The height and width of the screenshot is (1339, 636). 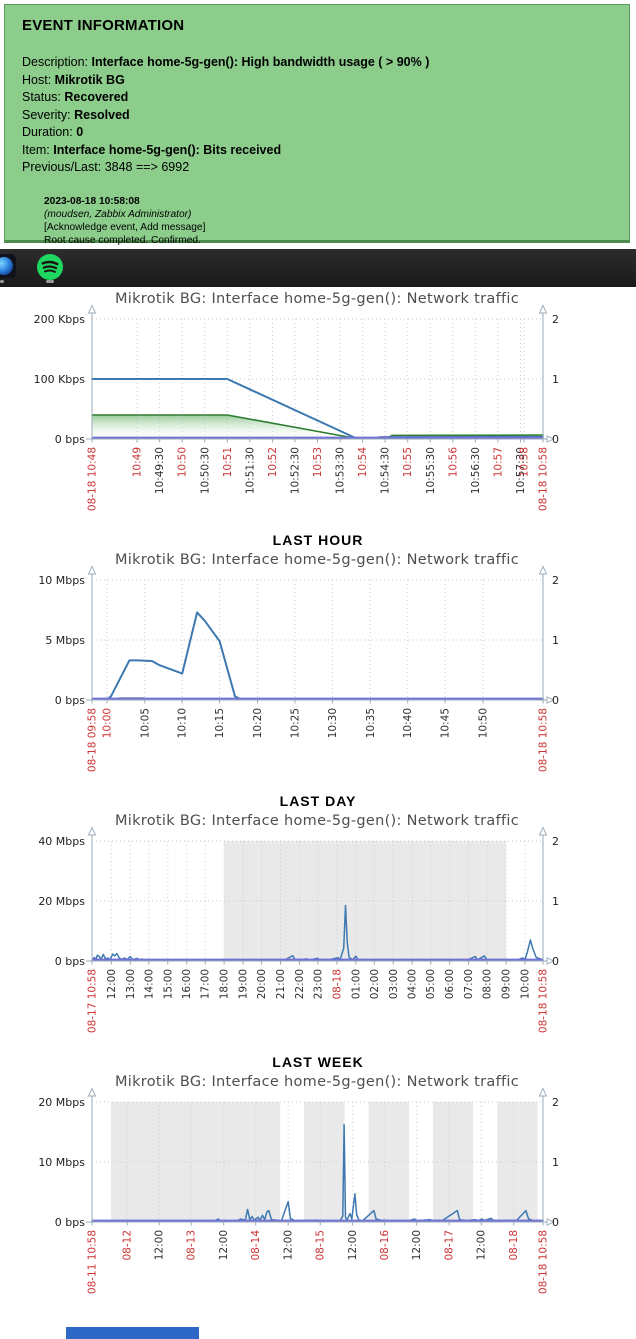 What do you see at coordinates (385, 1245) in the screenshot?
I see `svg-text: 08-16` at bounding box center [385, 1245].